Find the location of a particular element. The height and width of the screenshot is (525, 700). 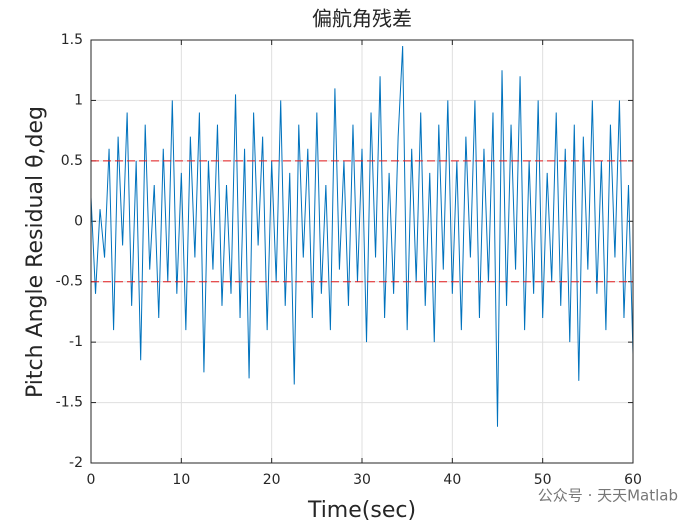

y-axis-label: Pitch Angle Residual θ,deg is located at coordinates (35, 252).